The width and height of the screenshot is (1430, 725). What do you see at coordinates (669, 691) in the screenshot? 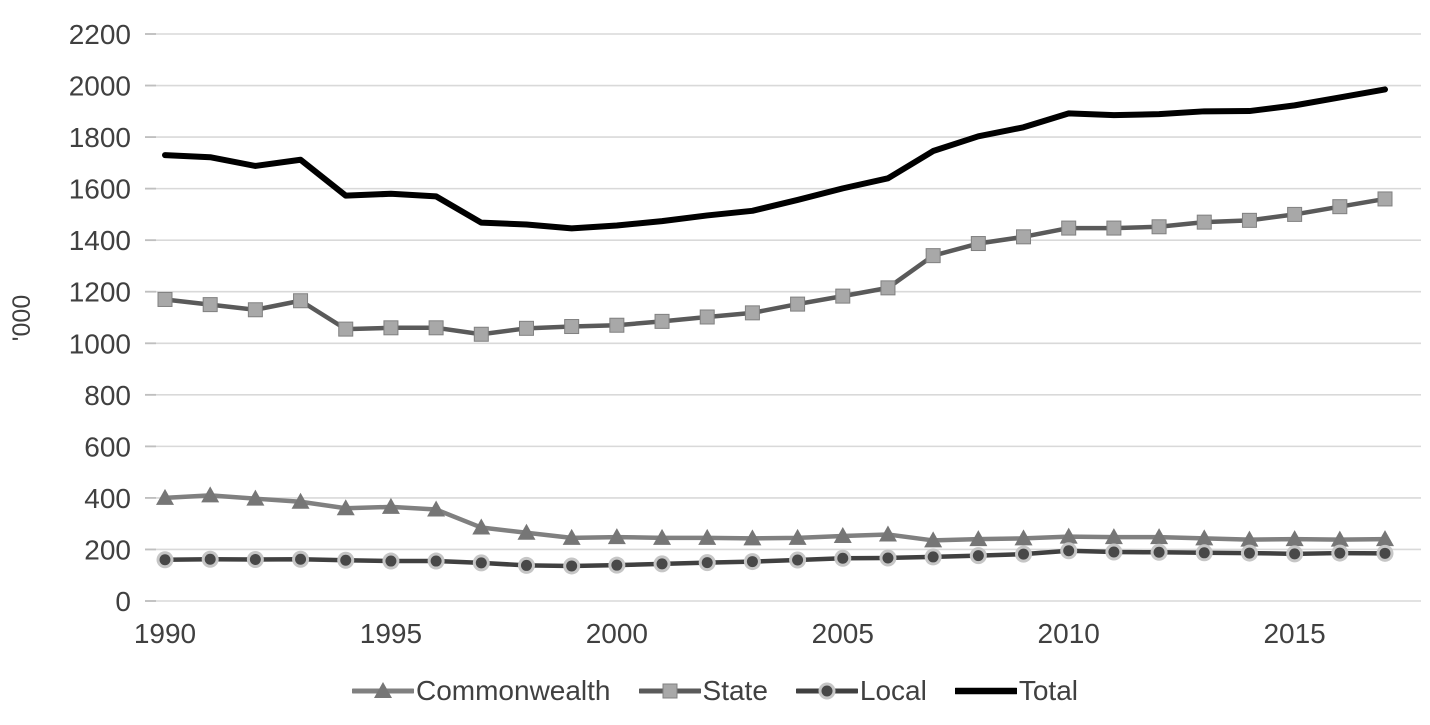
I see `legend-state-sample-icon` at bounding box center [669, 691].